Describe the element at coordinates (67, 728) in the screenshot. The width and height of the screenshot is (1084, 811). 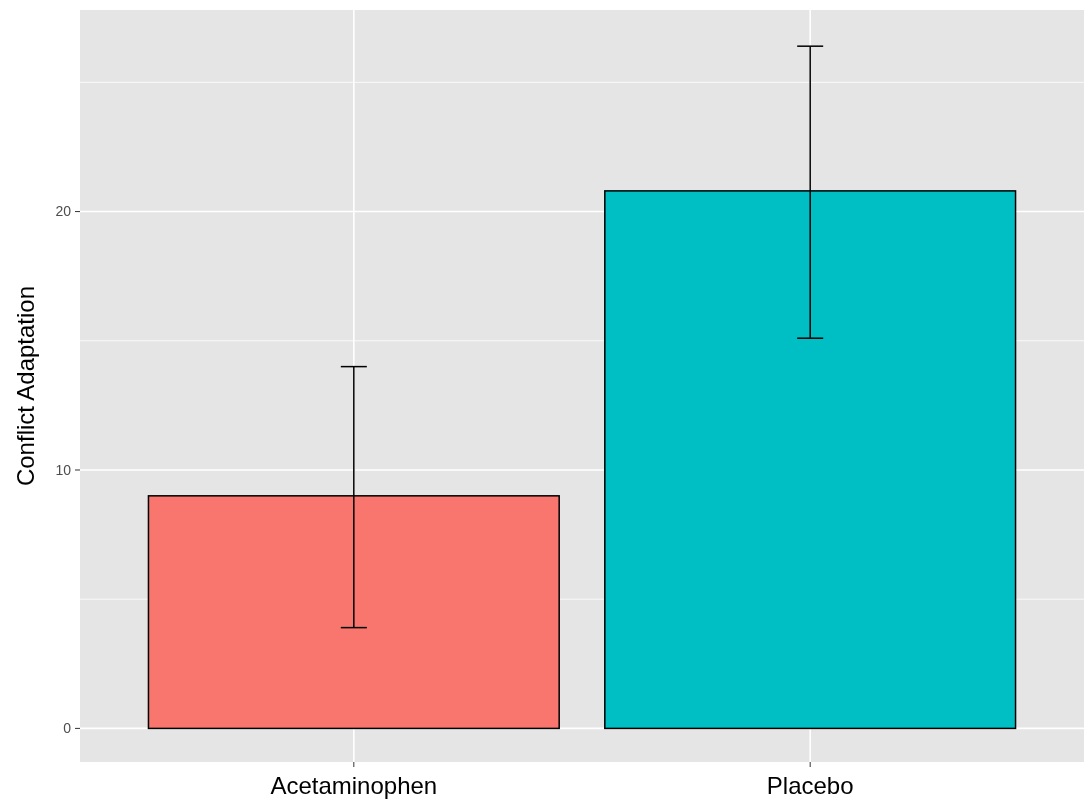
I see `y-tick-label: 0` at that location.